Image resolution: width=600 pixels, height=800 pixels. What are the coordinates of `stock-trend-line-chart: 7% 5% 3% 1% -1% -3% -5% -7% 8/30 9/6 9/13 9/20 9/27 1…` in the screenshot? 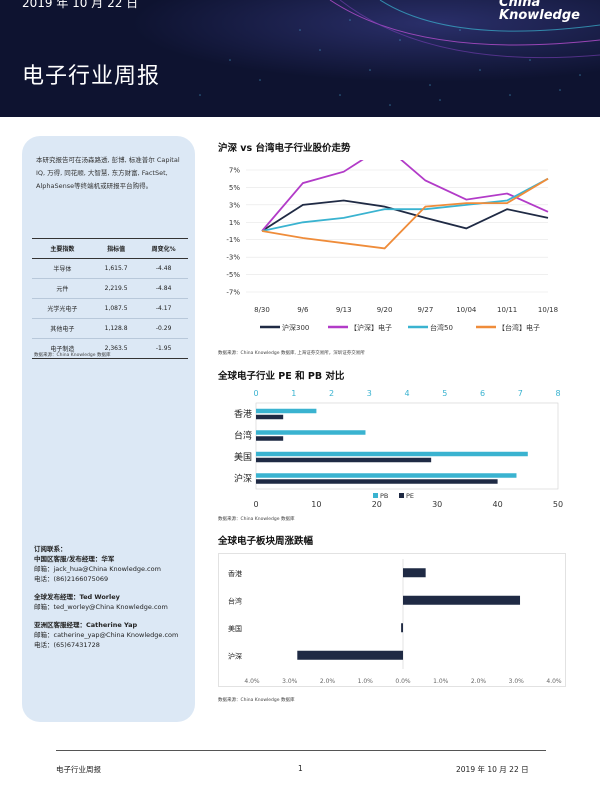 It's located at (392, 246).